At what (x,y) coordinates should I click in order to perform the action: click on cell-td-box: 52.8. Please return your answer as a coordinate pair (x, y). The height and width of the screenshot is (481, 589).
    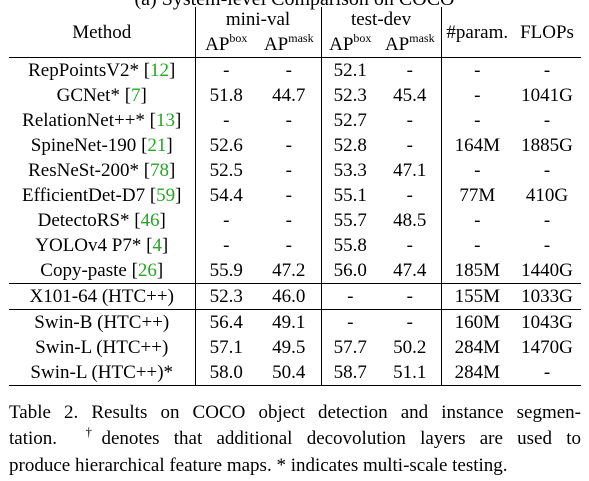
    Looking at the image, I should click on (350, 145).